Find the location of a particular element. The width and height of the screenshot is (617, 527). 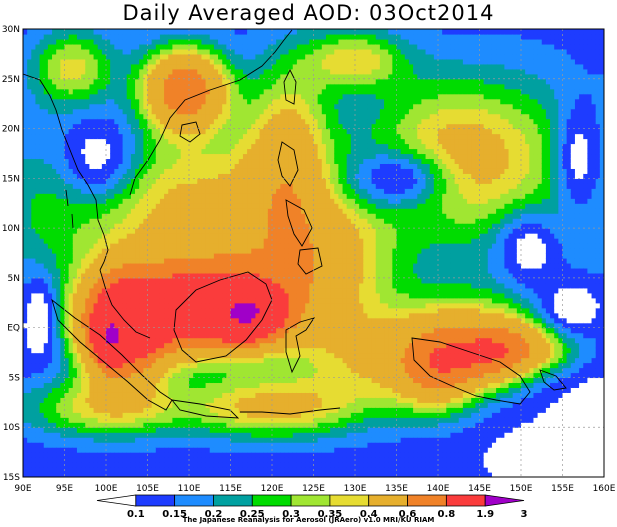

coastline-borneo is located at coordinates (223, 317).